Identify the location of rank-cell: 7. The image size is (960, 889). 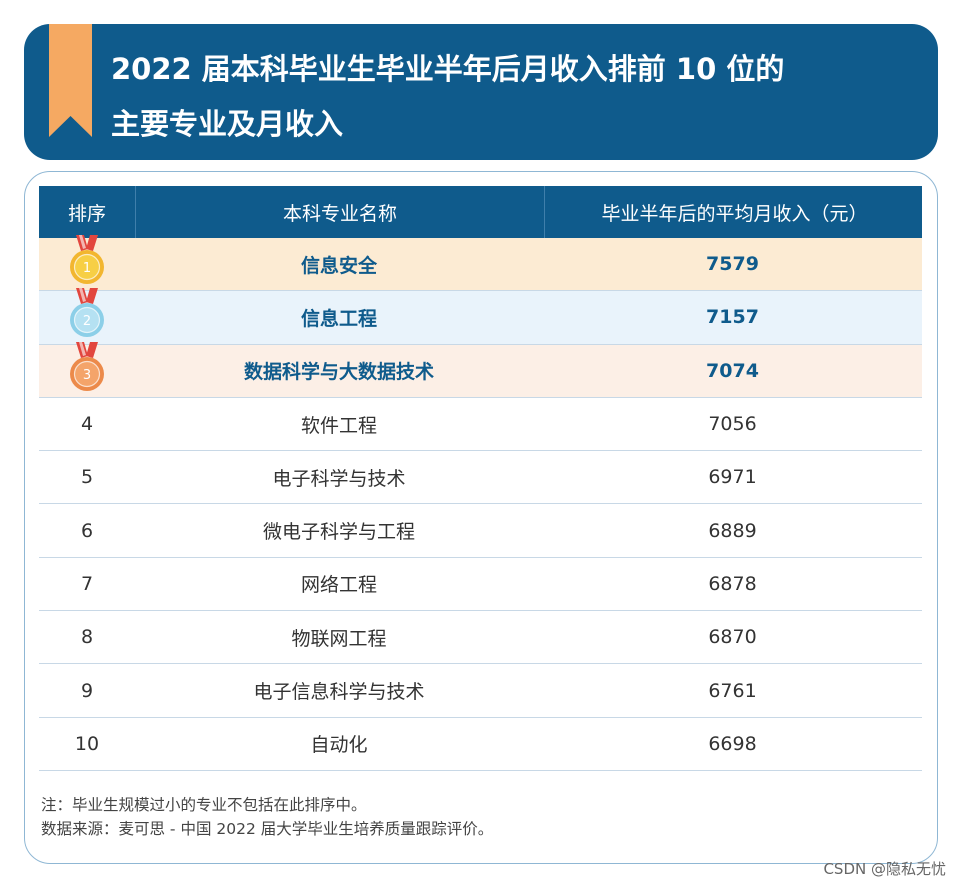
(87, 583).